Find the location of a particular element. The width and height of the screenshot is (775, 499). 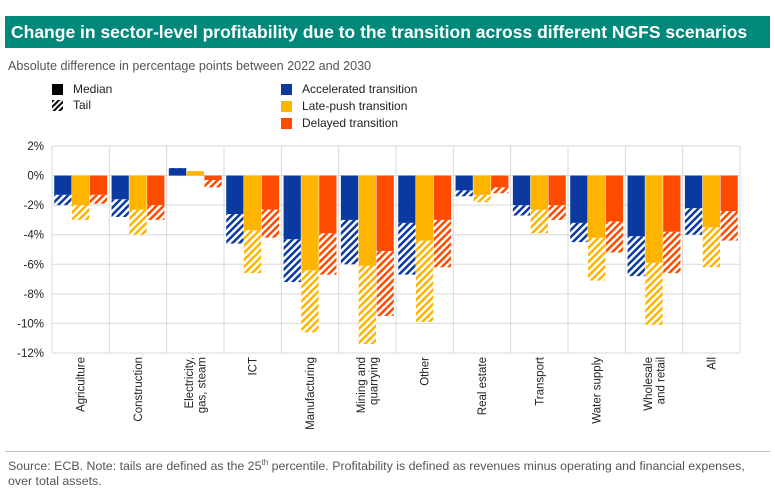

y-tick-label: -2% is located at coordinates (34, 206).